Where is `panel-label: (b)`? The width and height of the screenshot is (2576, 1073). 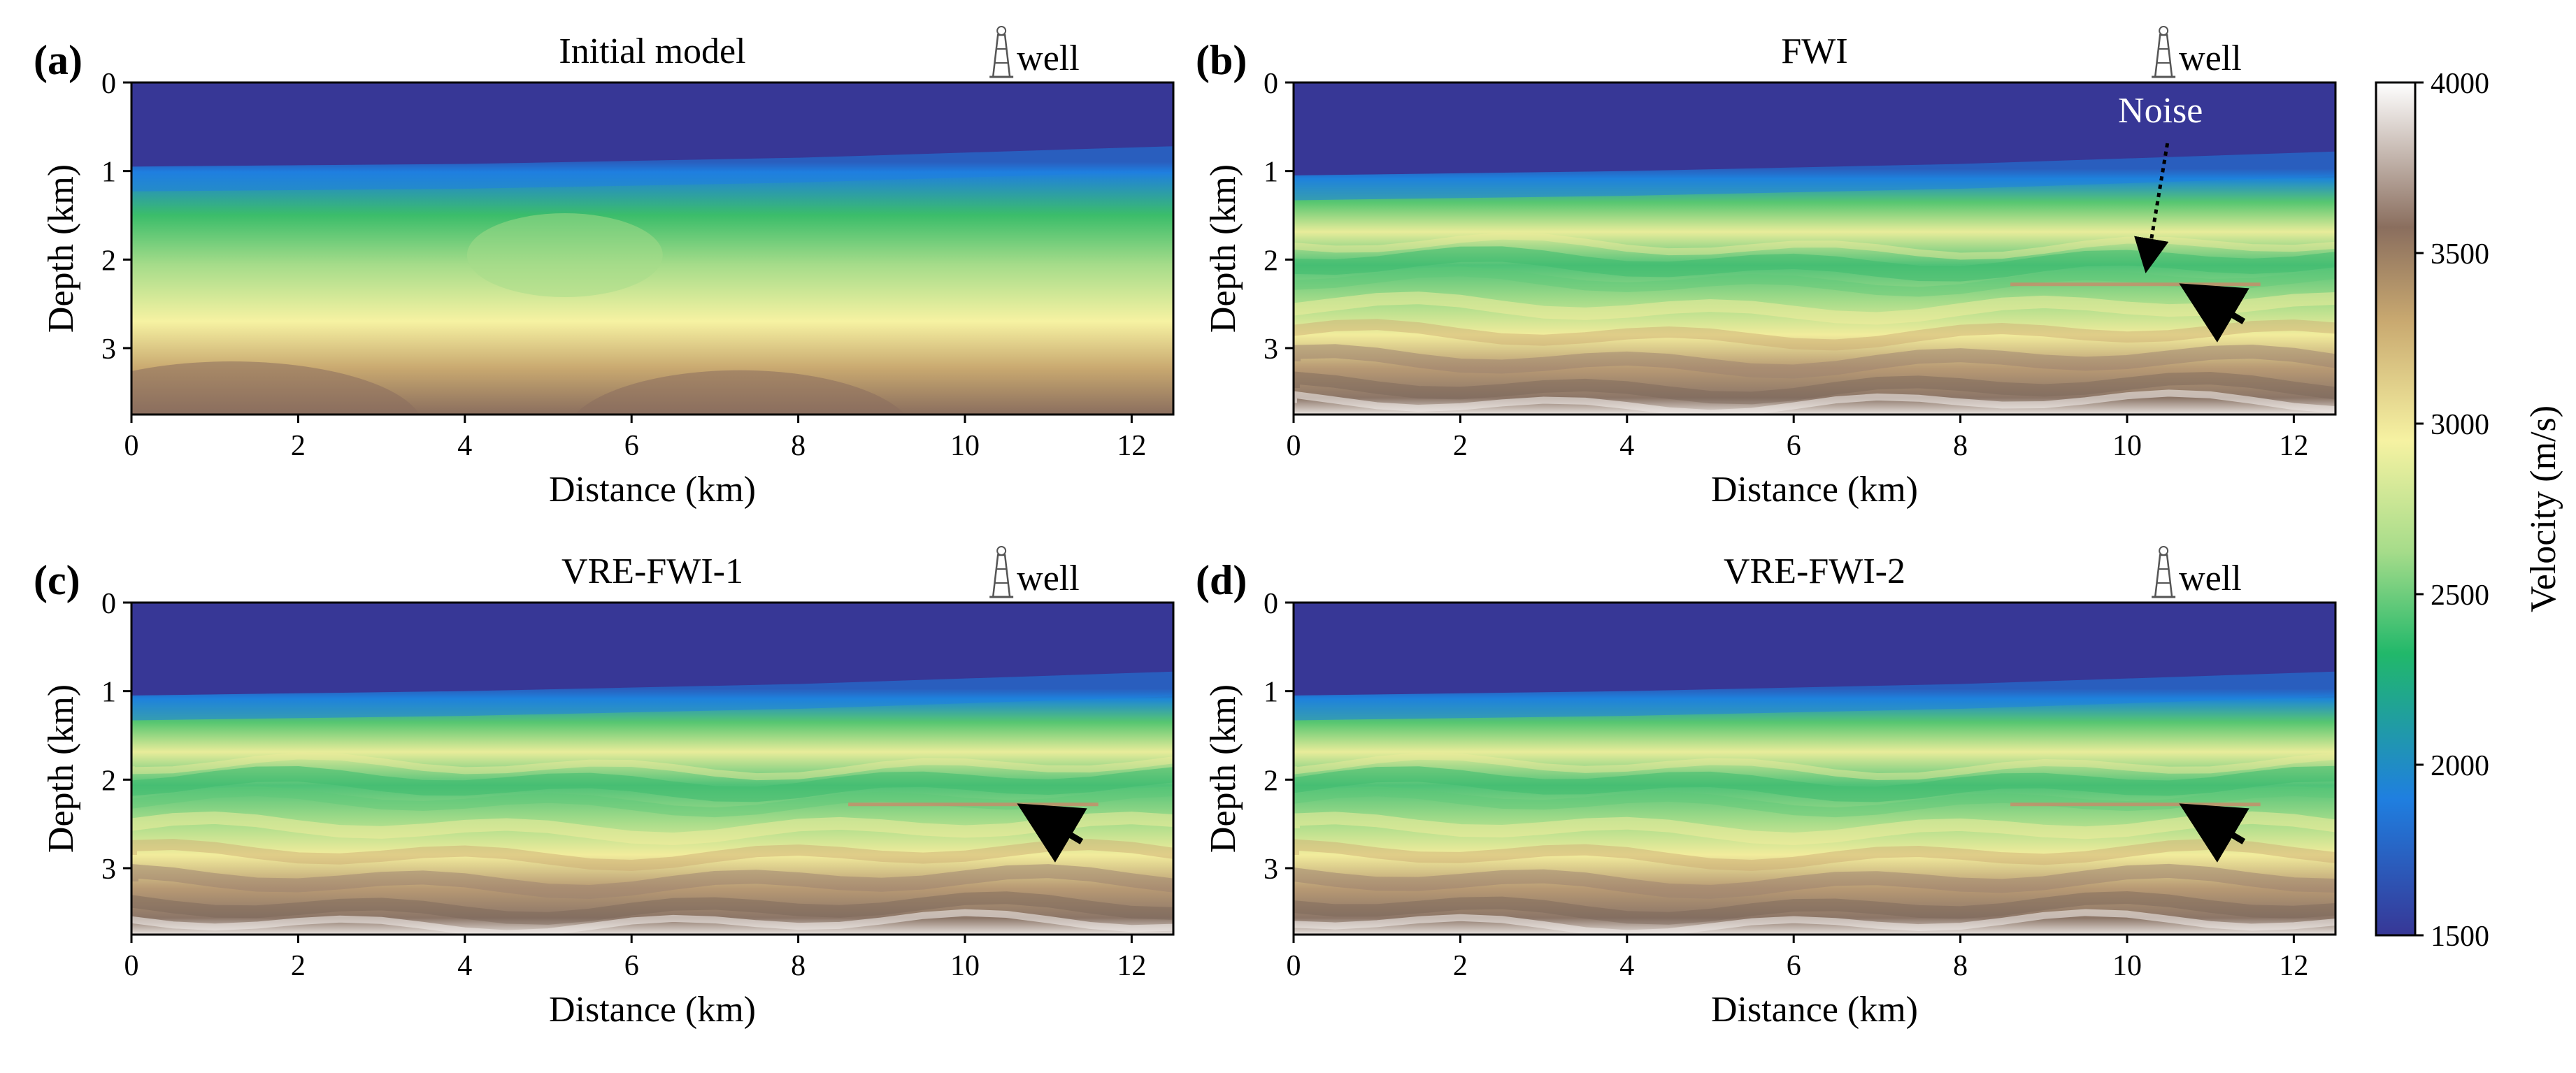
panel-label: (b) is located at coordinates (1221, 60).